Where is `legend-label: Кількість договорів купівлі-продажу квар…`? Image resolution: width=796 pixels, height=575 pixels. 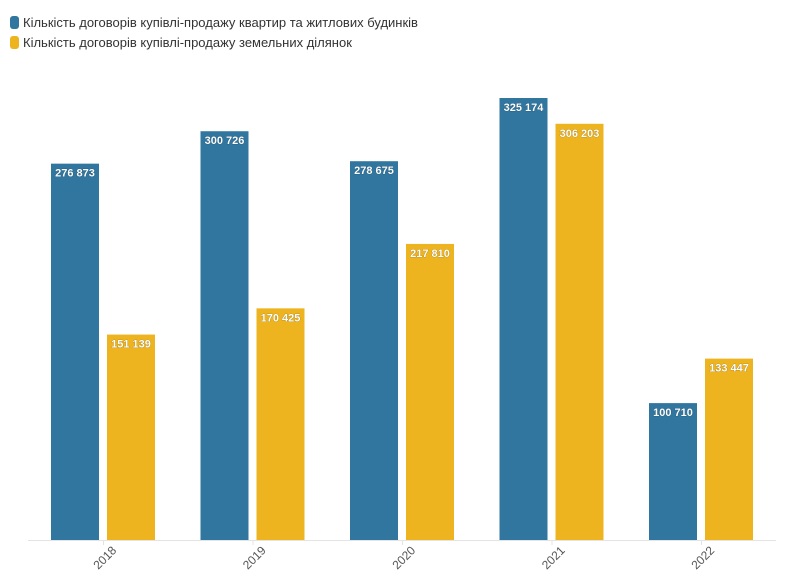 legend-label: Кількість договорів купівлі-продажу квар… is located at coordinates (220, 22).